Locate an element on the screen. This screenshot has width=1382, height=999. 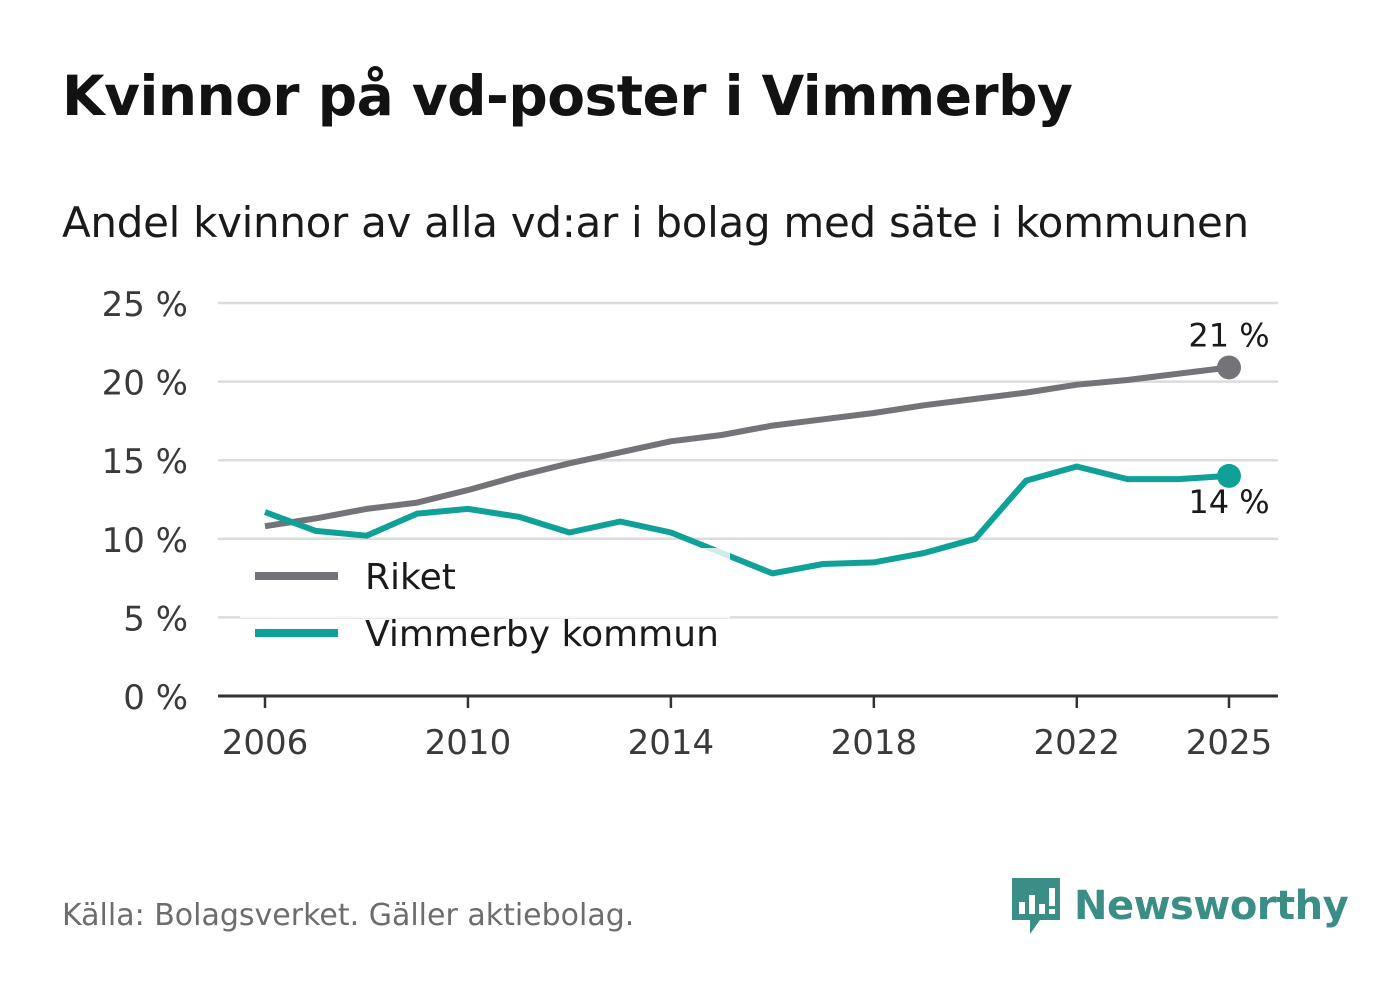
chart-title: Kvinnor på vd-poster i Vimmerby is located at coordinates (567, 96).